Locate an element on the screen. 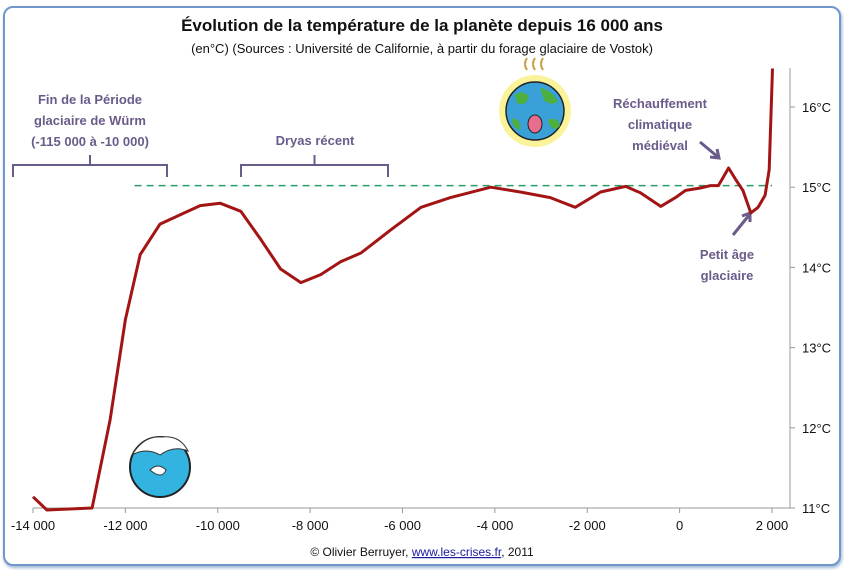 The height and width of the screenshot is (570, 844). y-tick-label: 11°C is located at coordinates (816, 508).